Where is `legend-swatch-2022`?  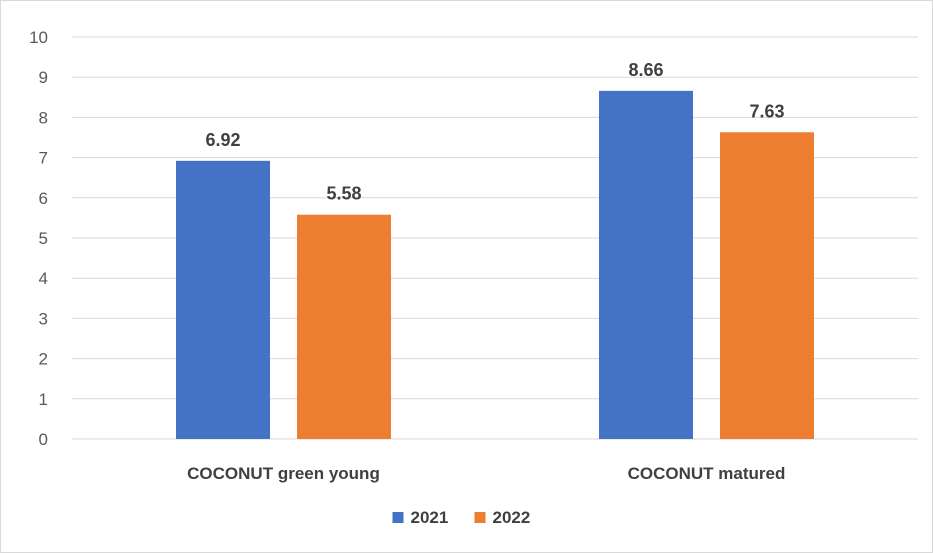
legend-swatch-2022 is located at coordinates (480, 517).